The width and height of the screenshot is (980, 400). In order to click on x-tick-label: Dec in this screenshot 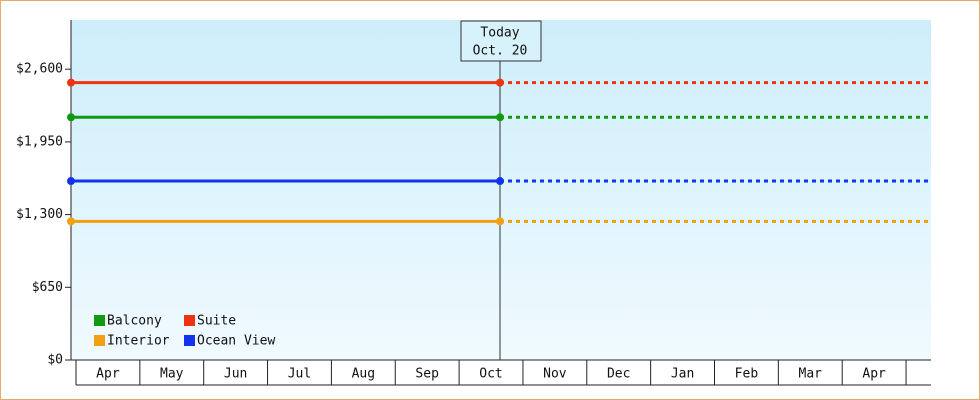, I will do `click(618, 374)`.